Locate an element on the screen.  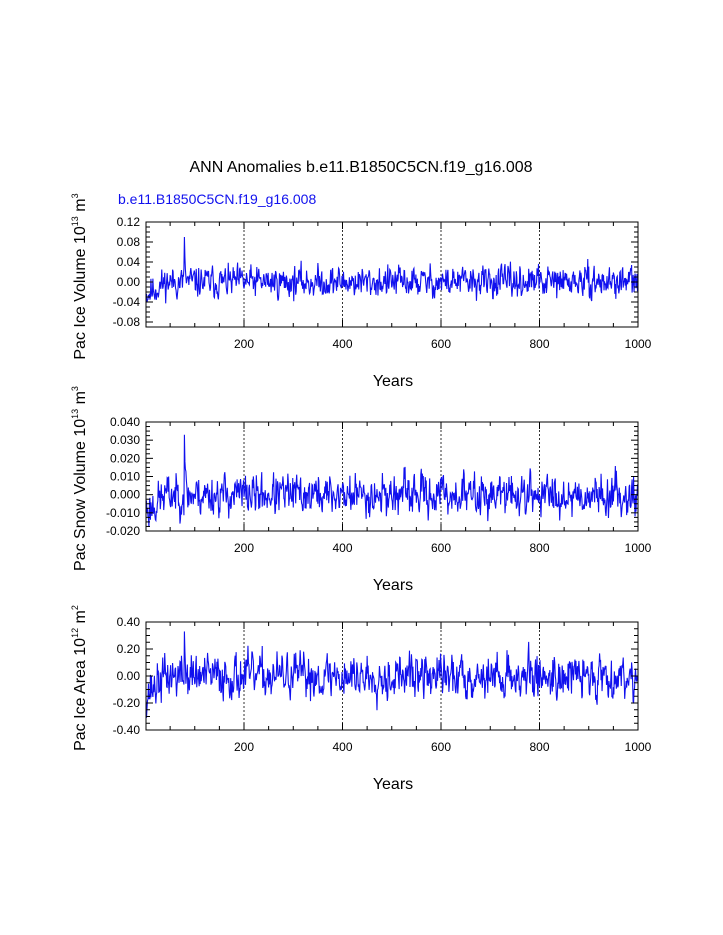
y-tick-label: 0.000 is located at coordinates (125, 495).